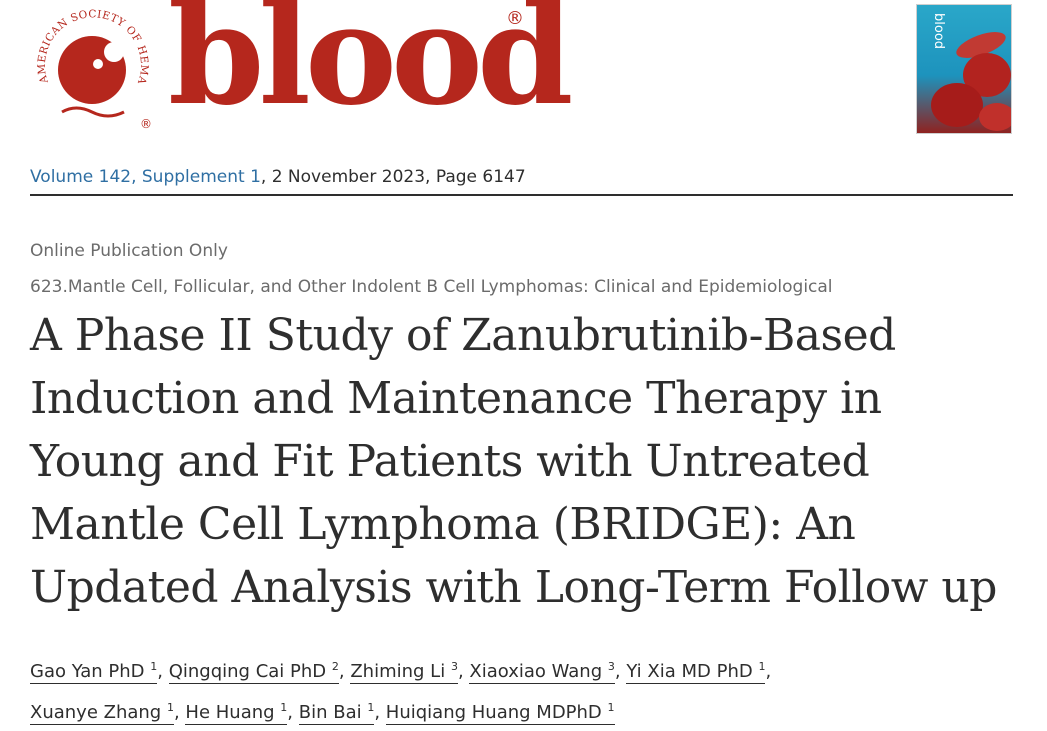  I want to click on author-link: Xiaoxiao Wang 3, so click(542, 672).